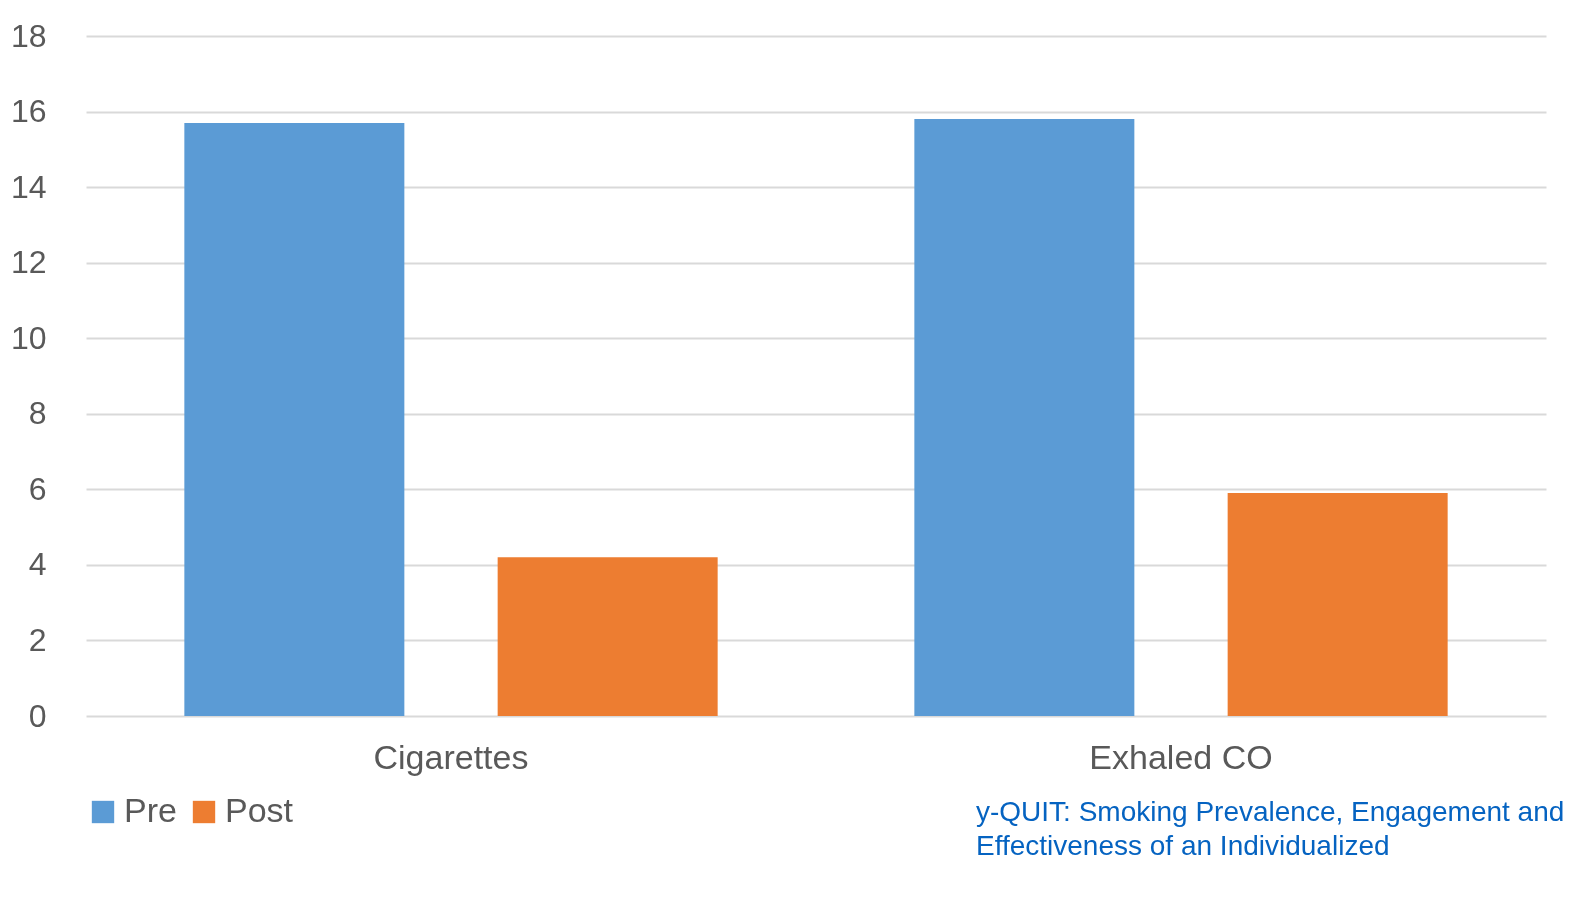 This screenshot has width=1576, height=904. I want to click on y-tick-label: 6, so click(37, 488).